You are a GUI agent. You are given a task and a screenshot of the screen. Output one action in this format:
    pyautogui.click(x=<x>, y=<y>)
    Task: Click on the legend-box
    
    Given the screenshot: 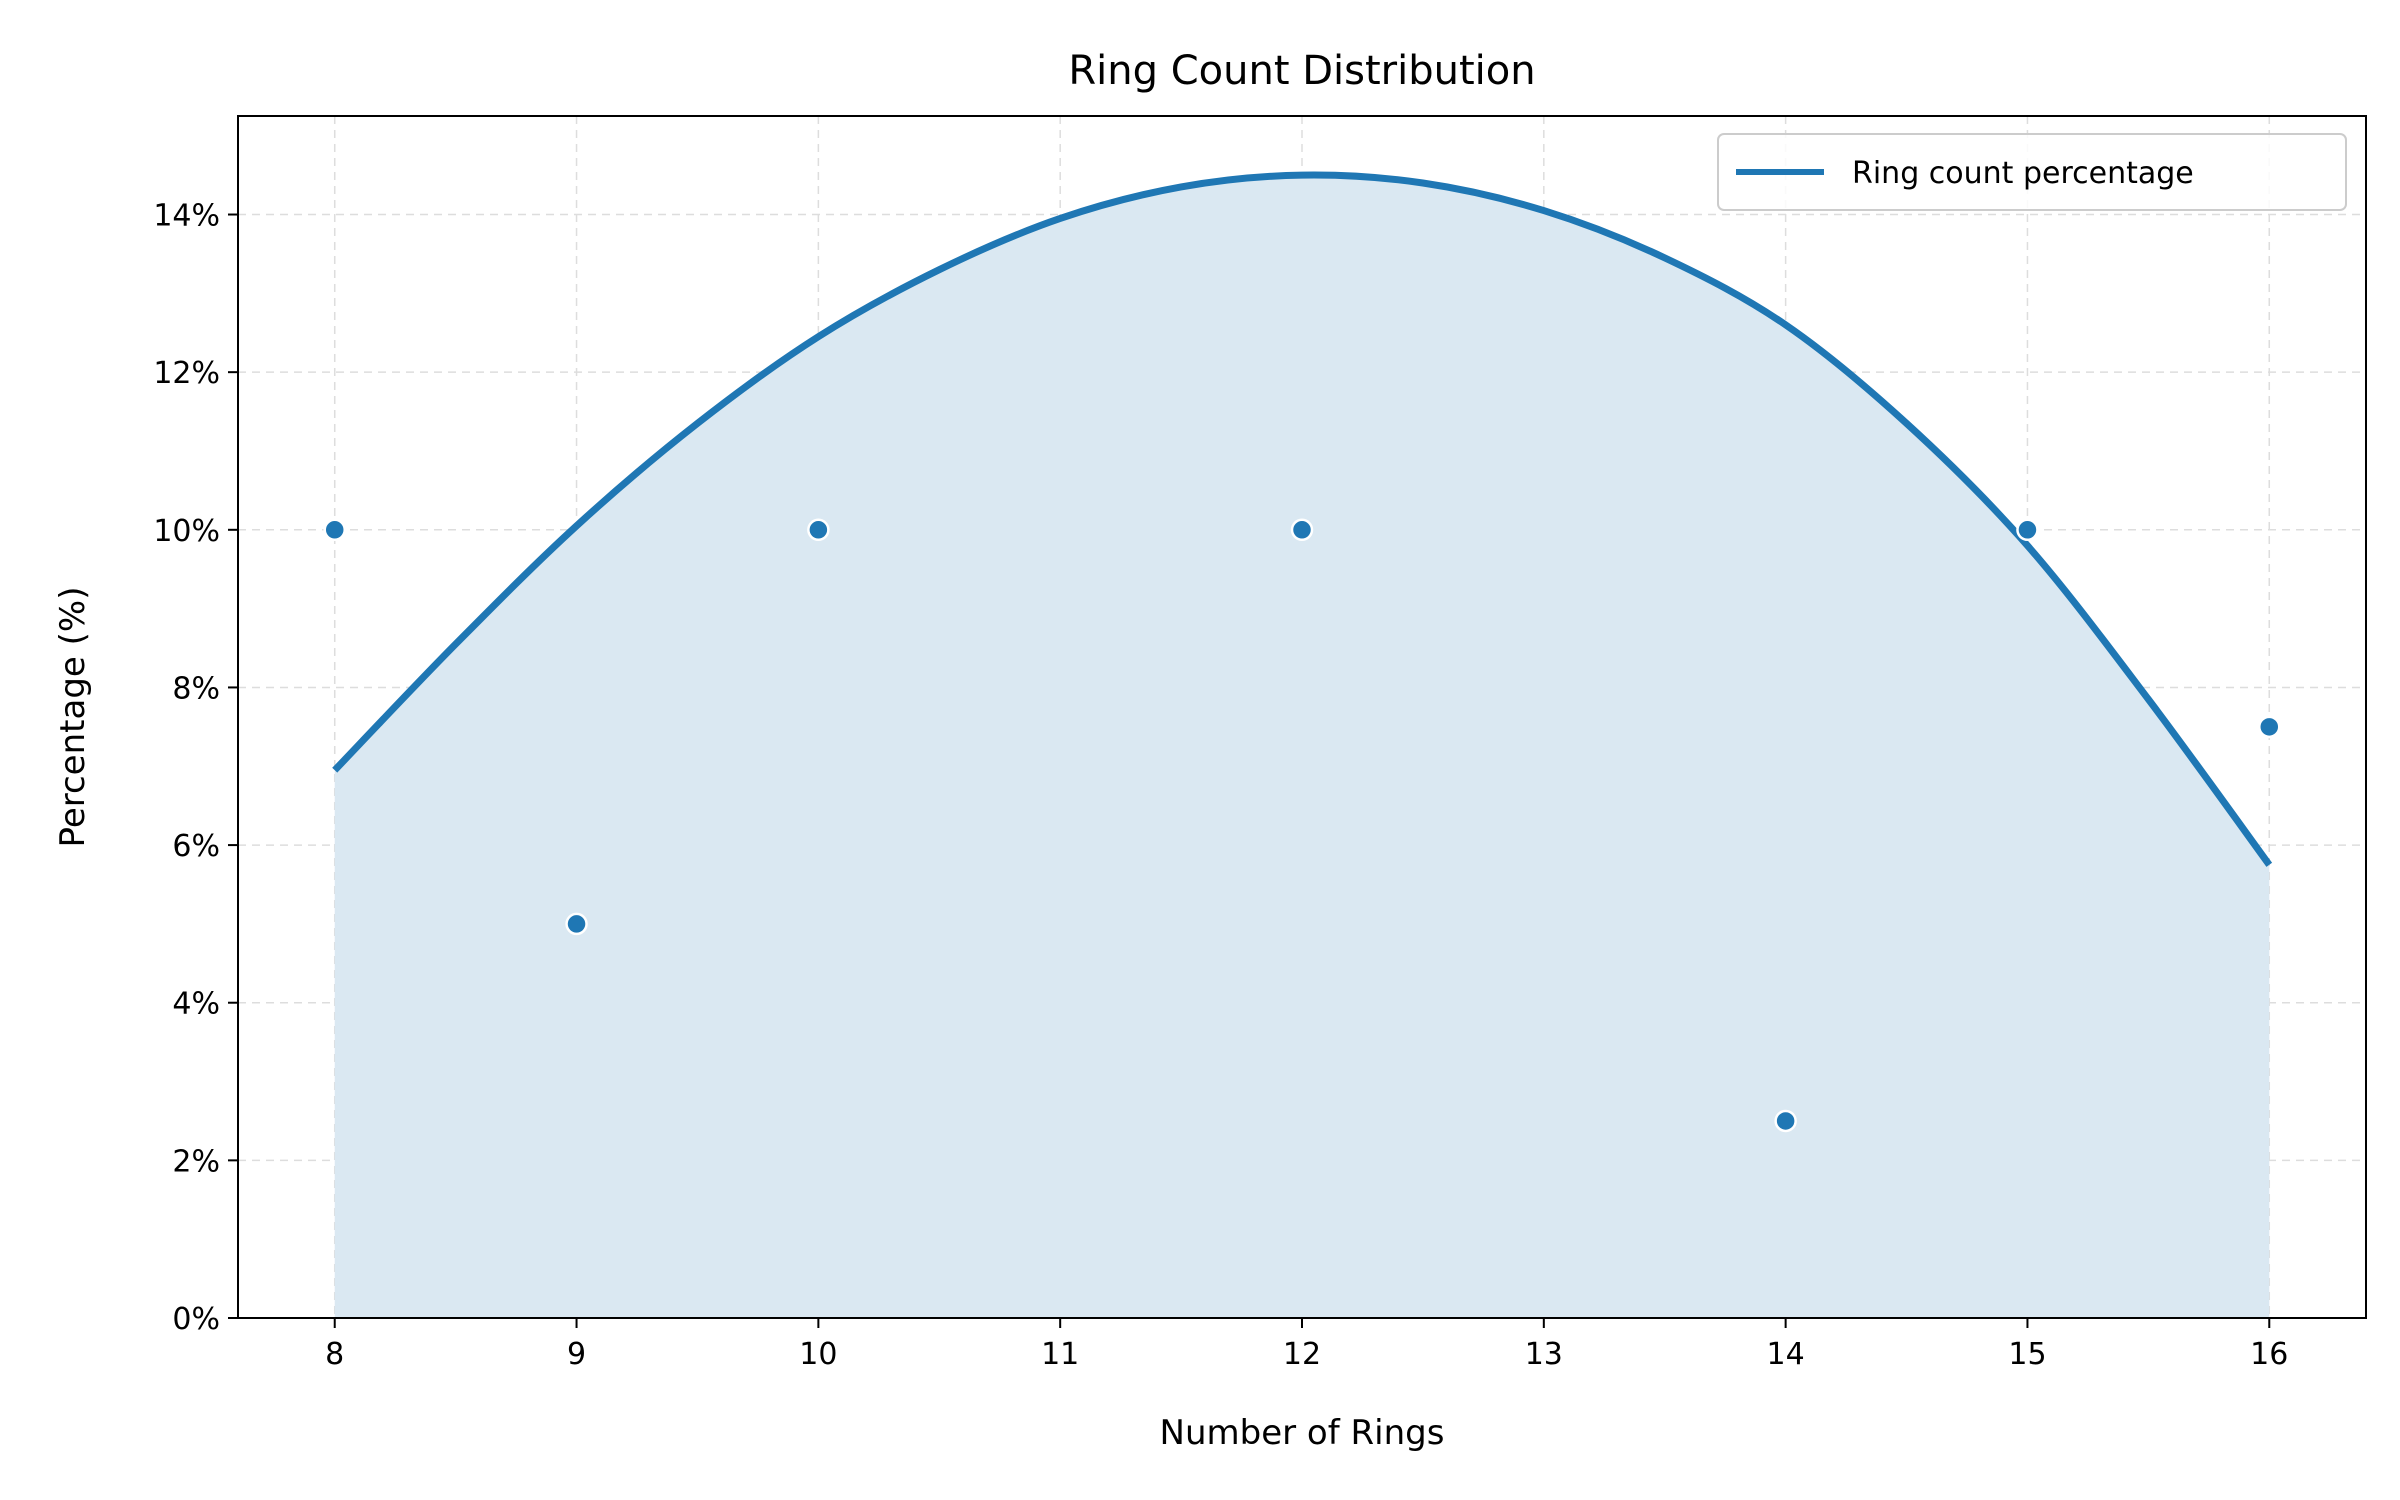 What is the action you would take?
    pyautogui.click(x=2032, y=172)
    